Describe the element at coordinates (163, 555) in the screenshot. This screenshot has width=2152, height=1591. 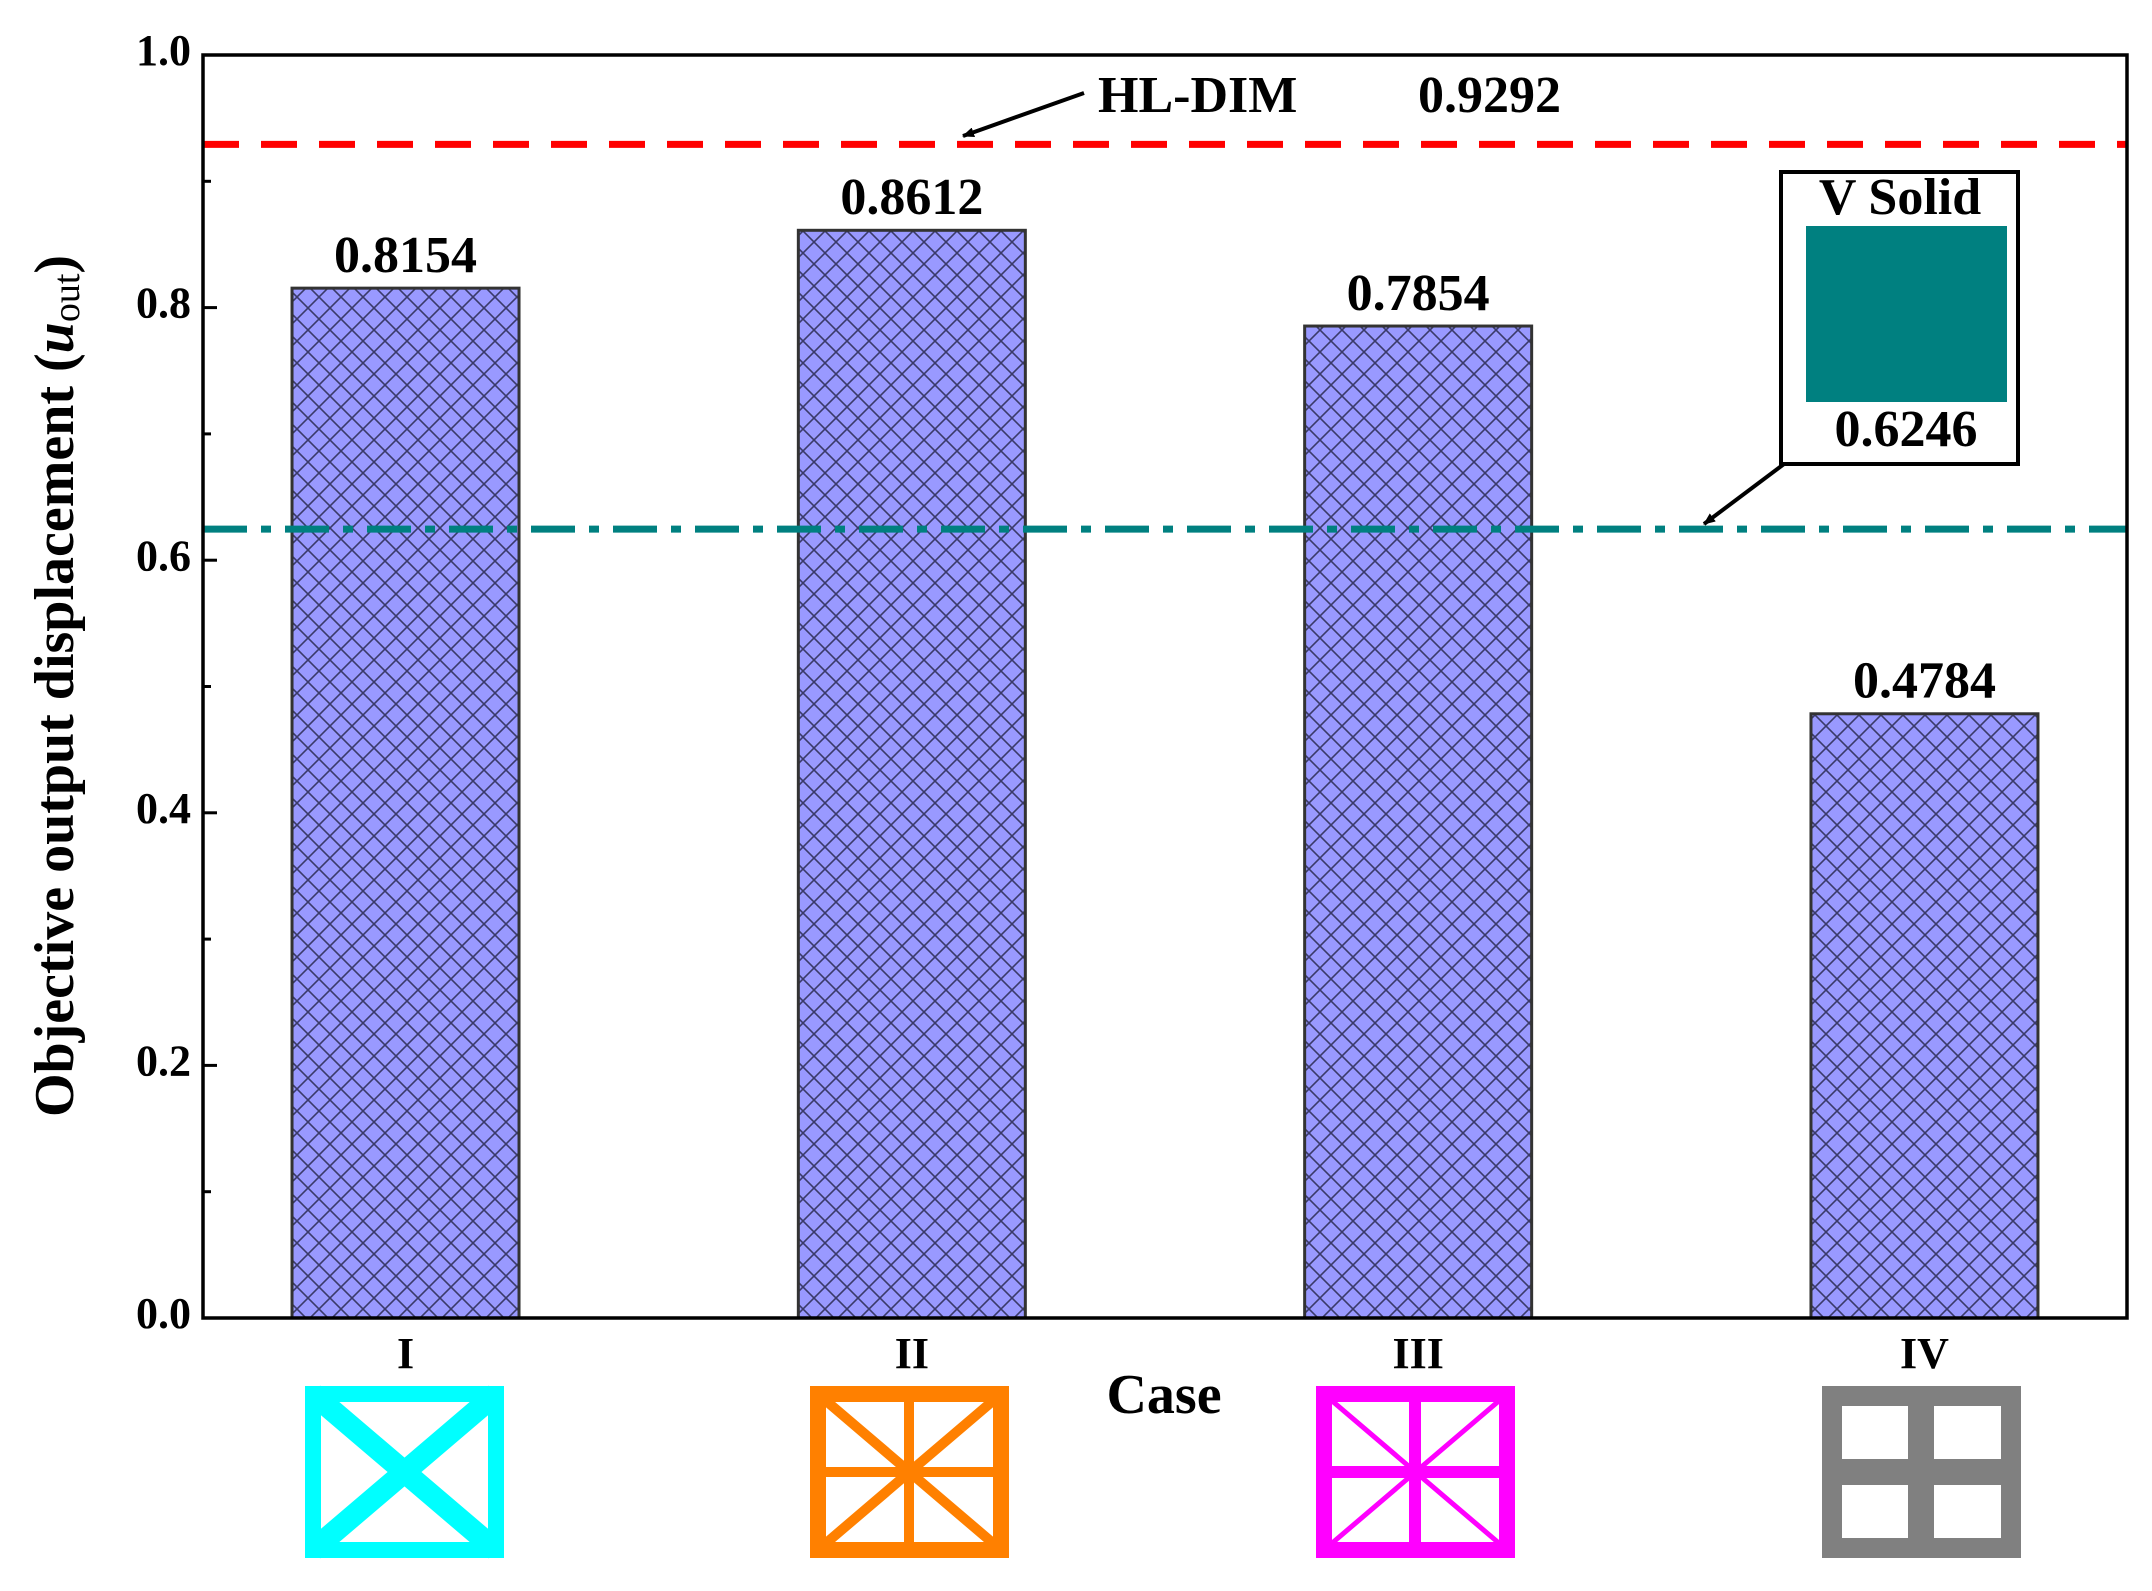
I see `y-tick-label: 0.6` at that location.